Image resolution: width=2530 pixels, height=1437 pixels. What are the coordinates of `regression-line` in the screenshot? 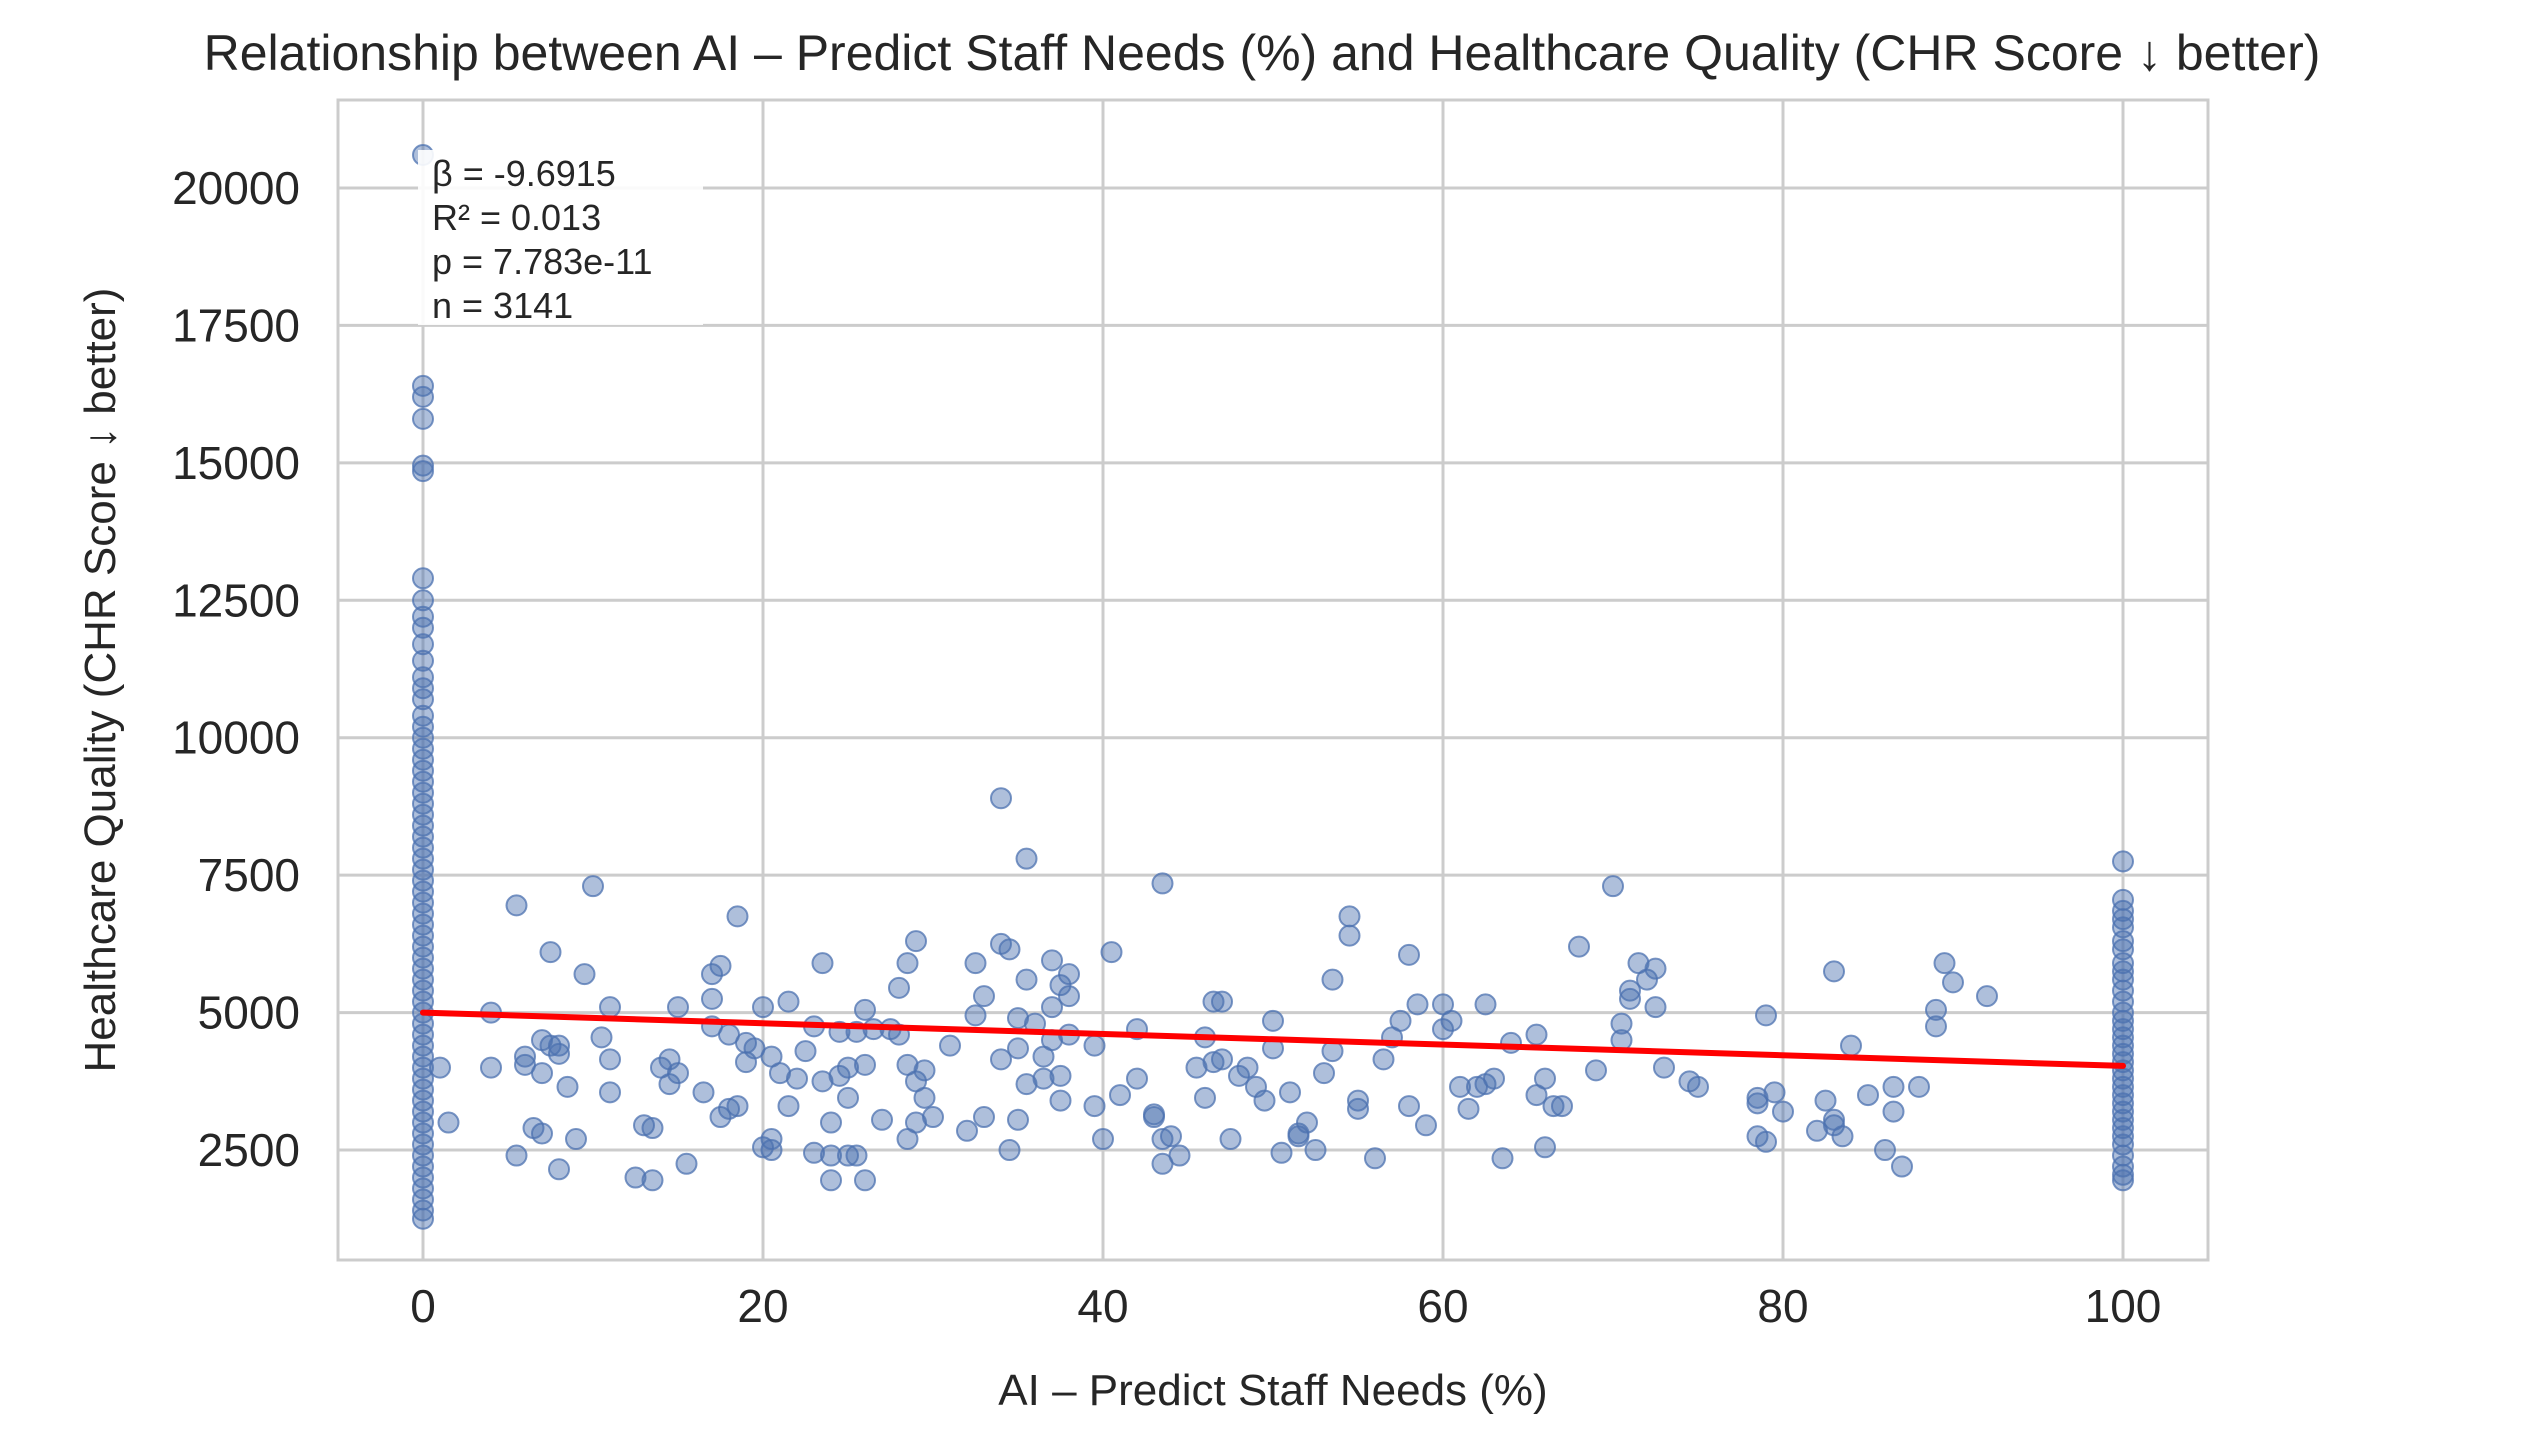 It's located at (1273, 1039).